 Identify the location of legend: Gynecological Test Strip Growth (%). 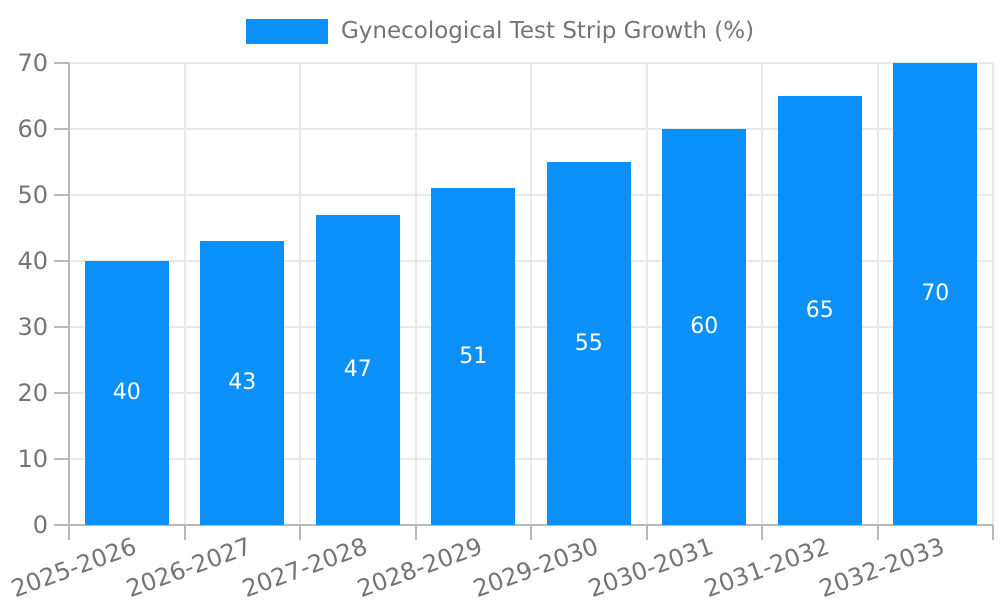
(500, 31).